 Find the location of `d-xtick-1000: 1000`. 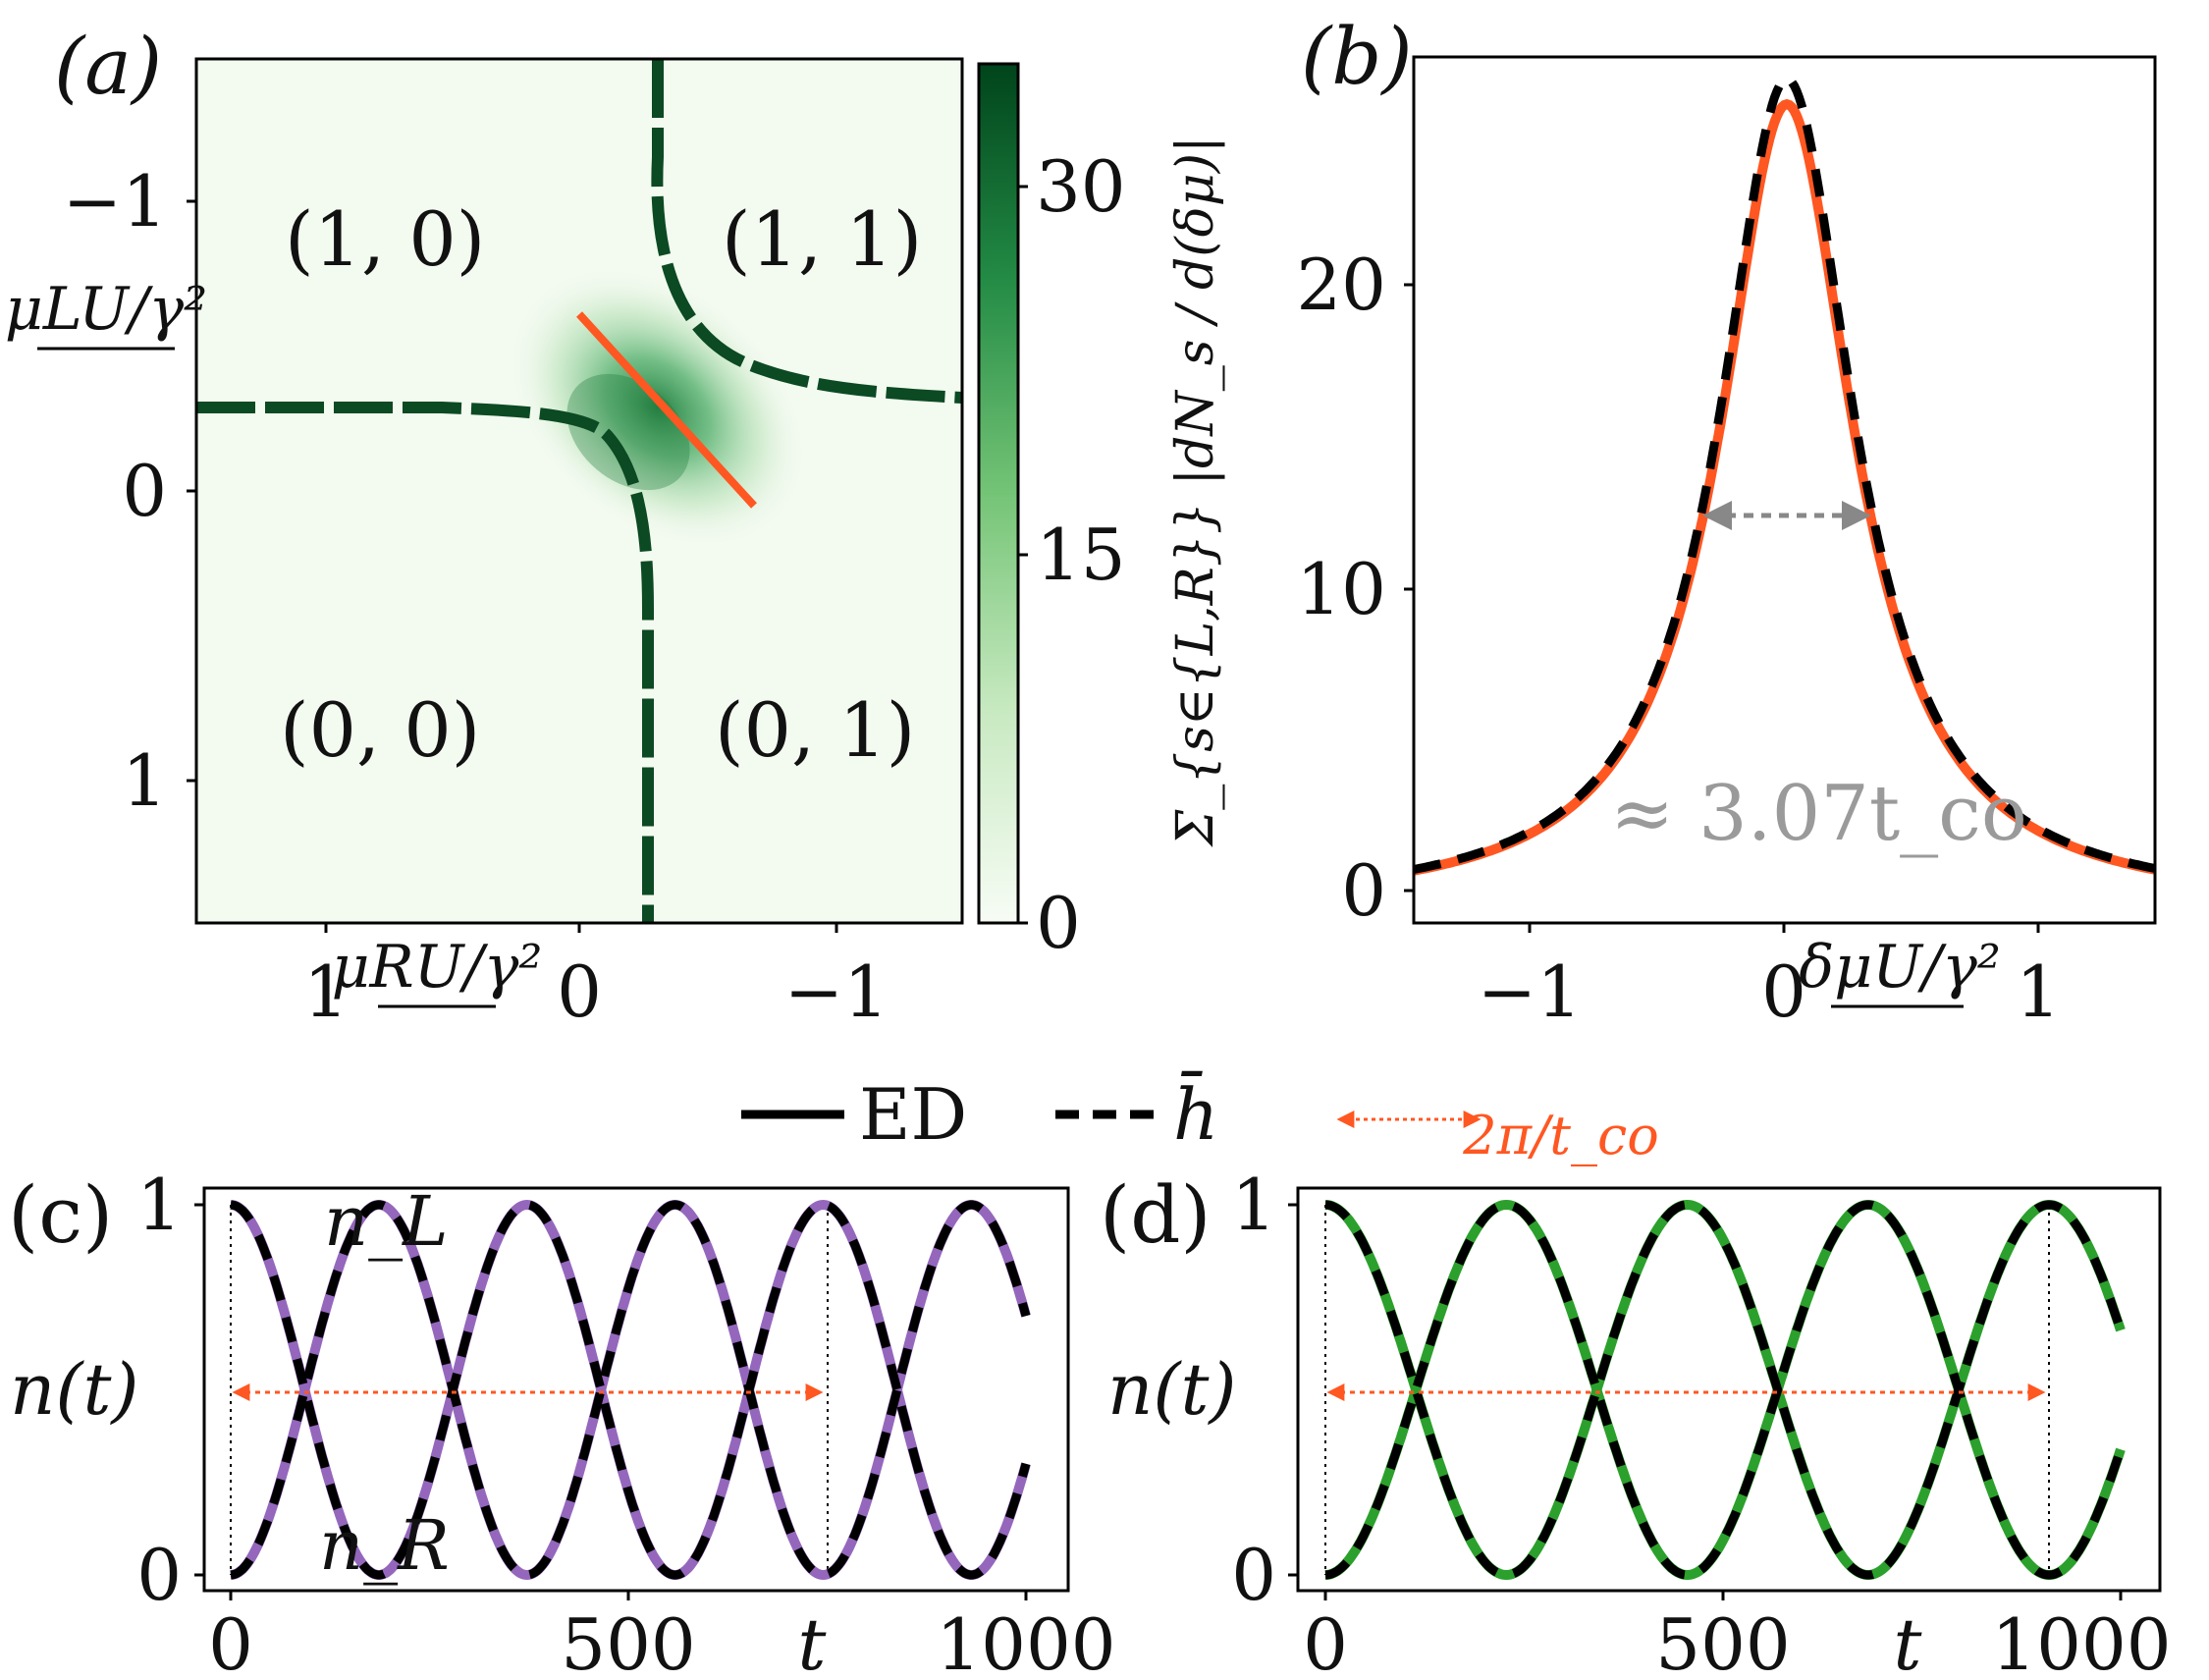

d-xtick-1000: 1000 is located at coordinates (2081, 1641).